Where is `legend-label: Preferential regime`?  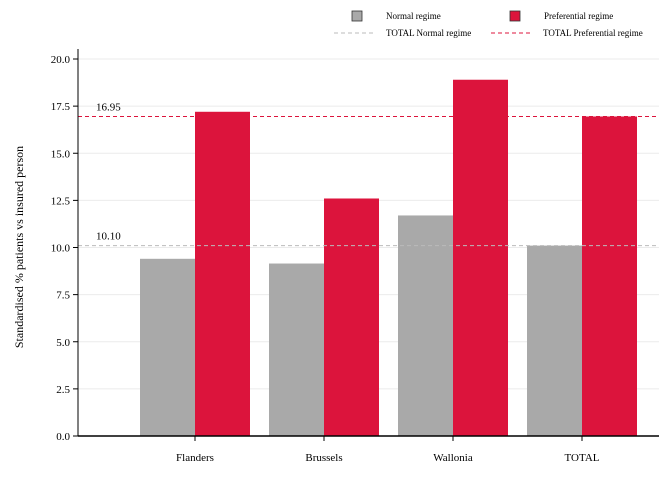 legend-label: Preferential regime is located at coordinates (578, 16).